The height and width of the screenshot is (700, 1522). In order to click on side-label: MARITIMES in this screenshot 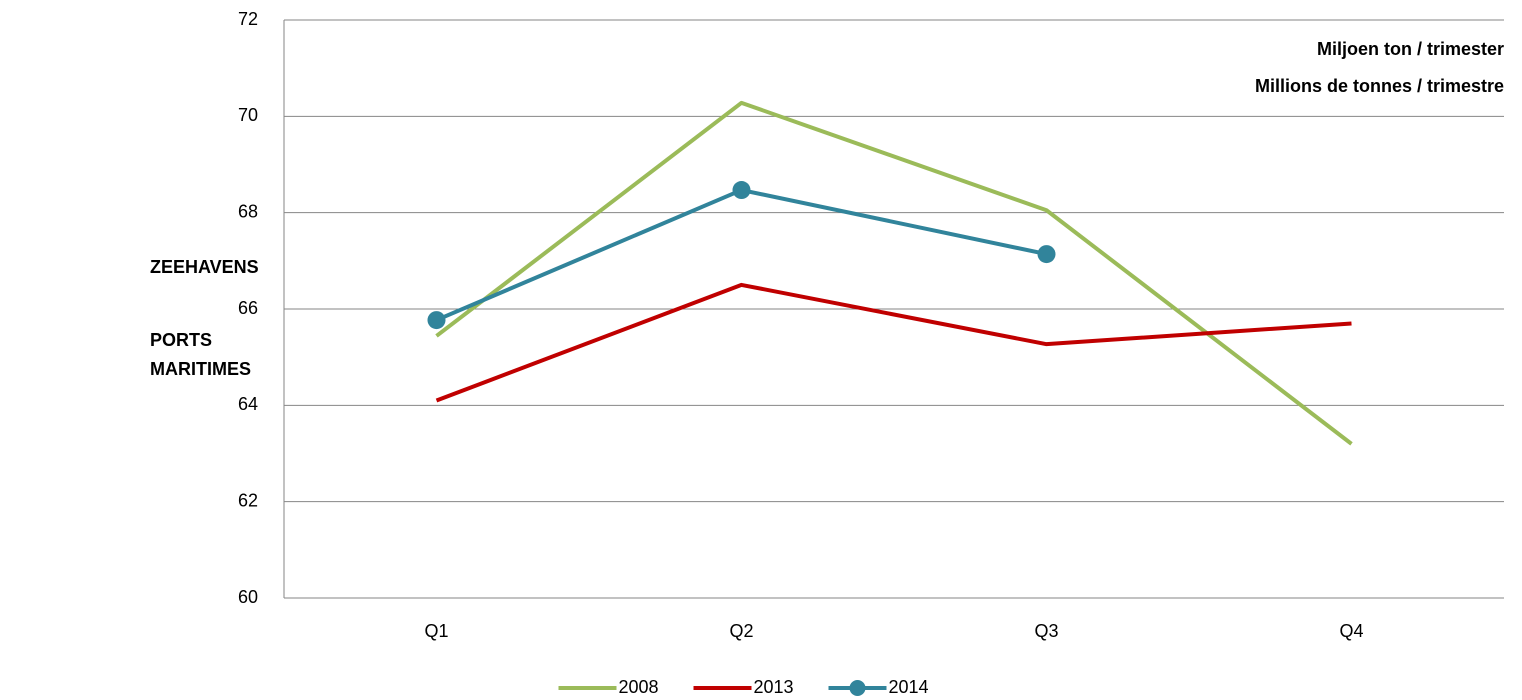, I will do `click(200, 369)`.